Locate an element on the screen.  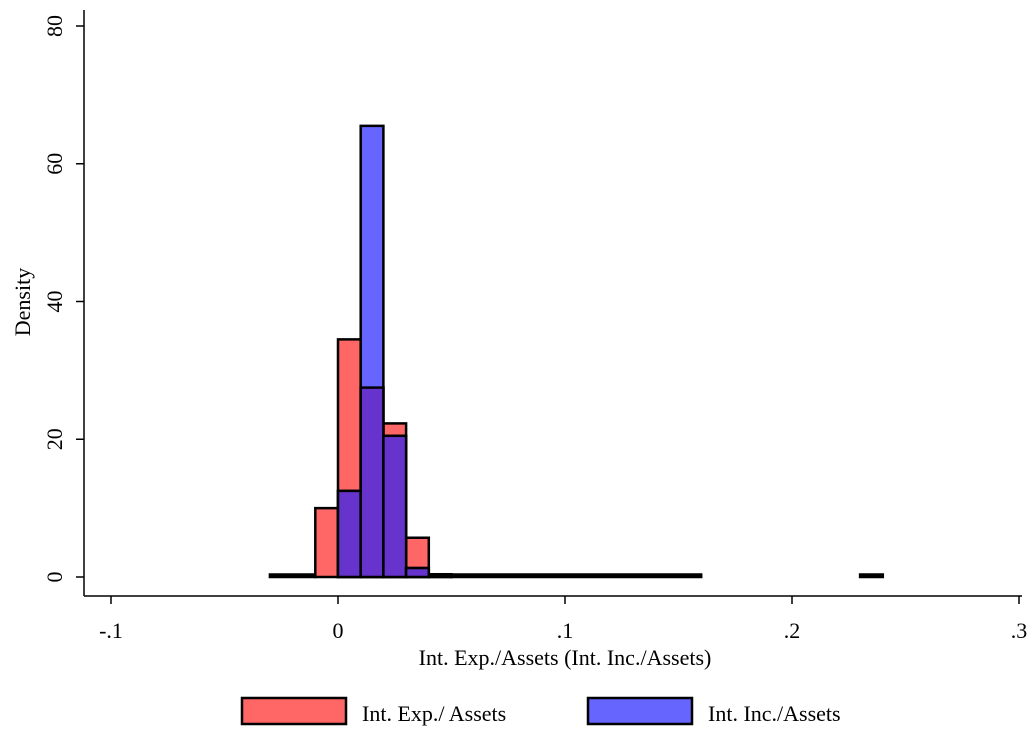
x-axis-label: Int. Exp./Assets (Int. Inc./Assets) is located at coordinates (565, 657).